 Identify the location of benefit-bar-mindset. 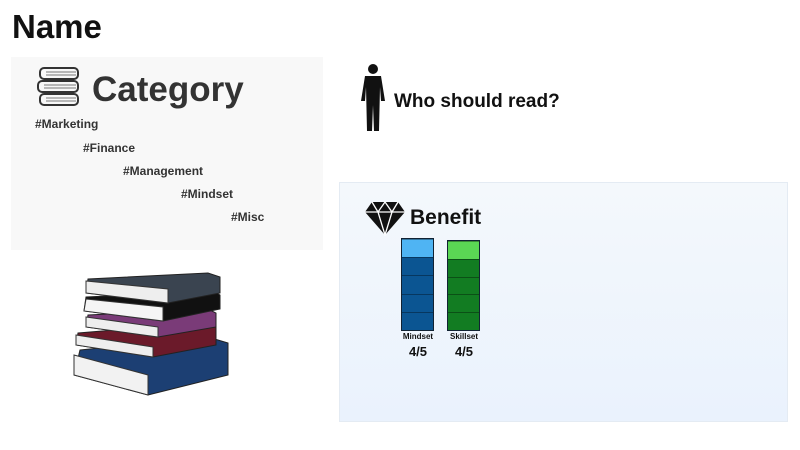
(417, 284).